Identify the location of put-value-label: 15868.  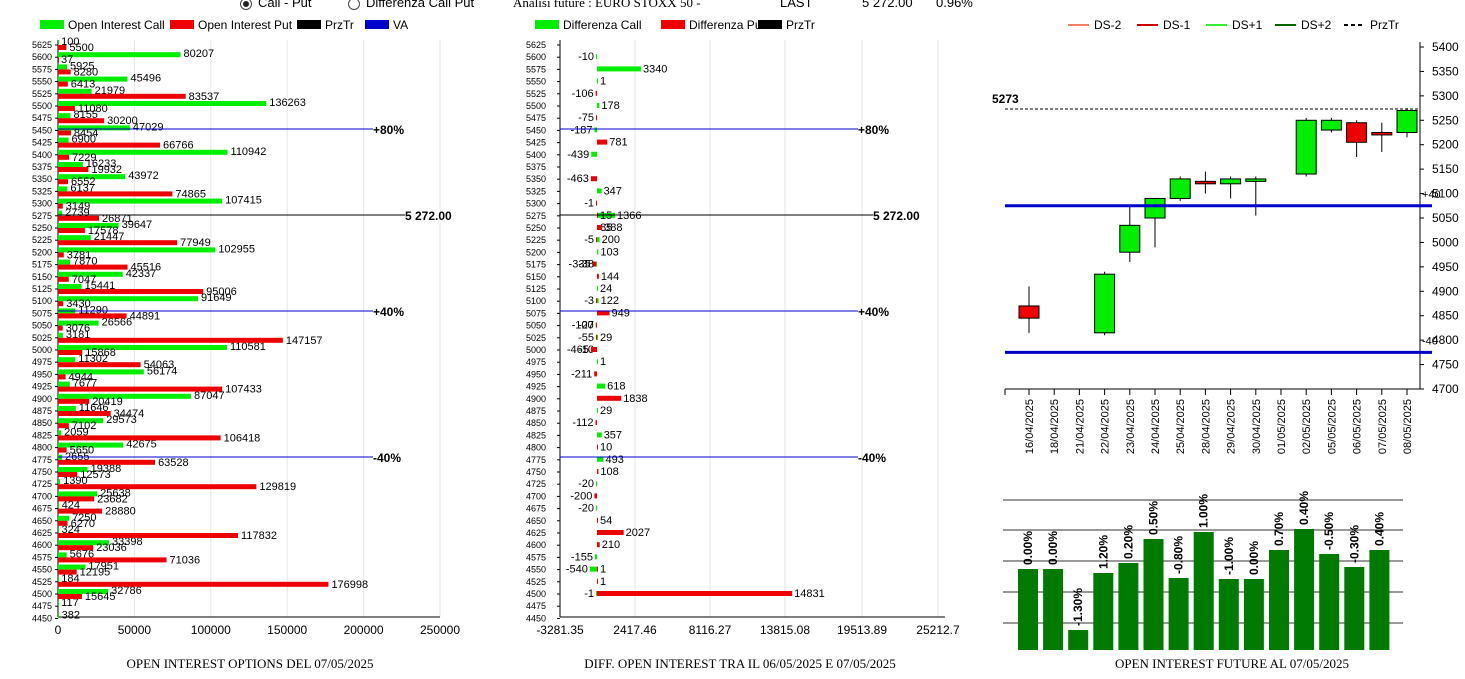
(100, 353).